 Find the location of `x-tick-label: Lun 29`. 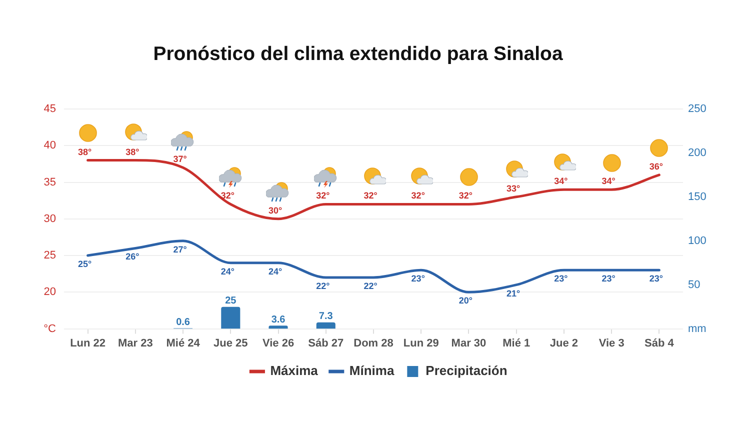

x-tick-label: Lun 29 is located at coordinates (421, 343).